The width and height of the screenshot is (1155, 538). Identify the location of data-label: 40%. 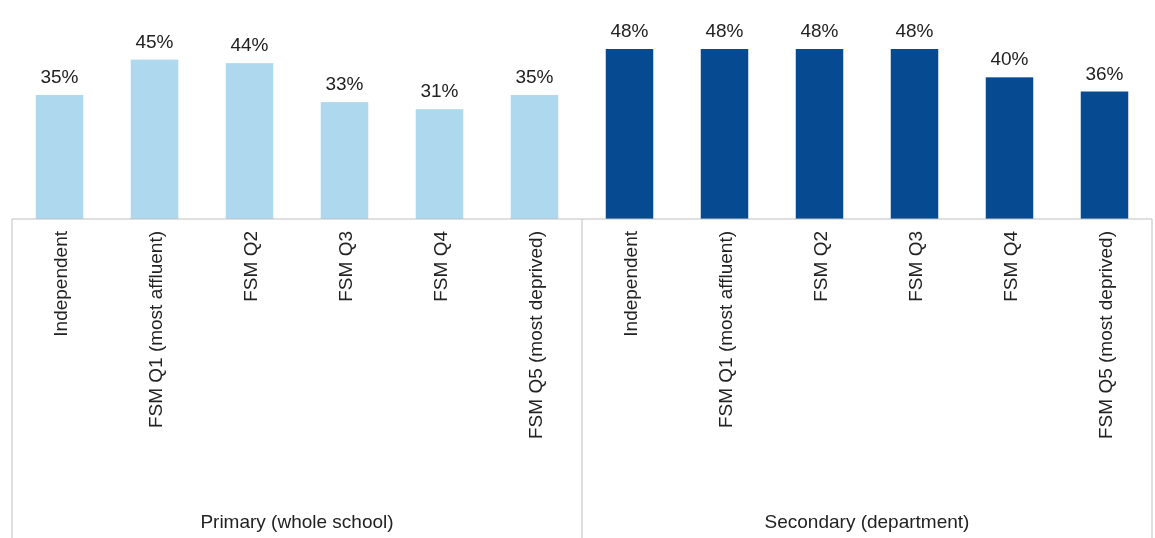
(1009, 59).